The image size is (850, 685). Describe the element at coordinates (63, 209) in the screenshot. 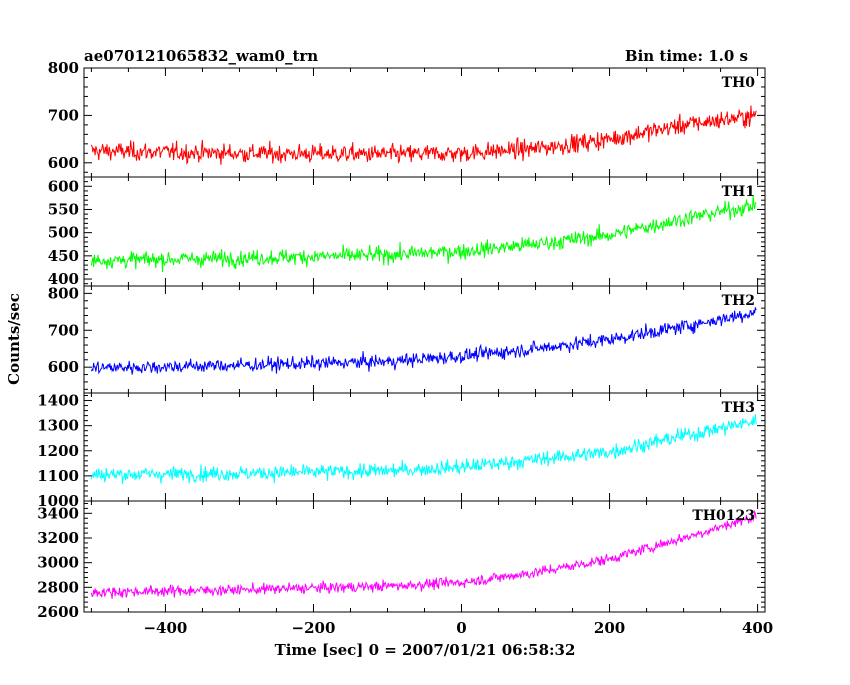

I see `y-tick-label: 550` at that location.